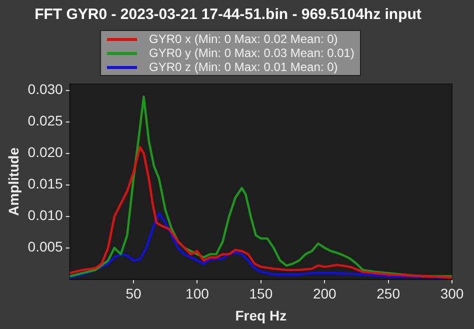  Describe the element at coordinates (452, 294) in the screenshot. I see `x-tick-label: 300` at that location.